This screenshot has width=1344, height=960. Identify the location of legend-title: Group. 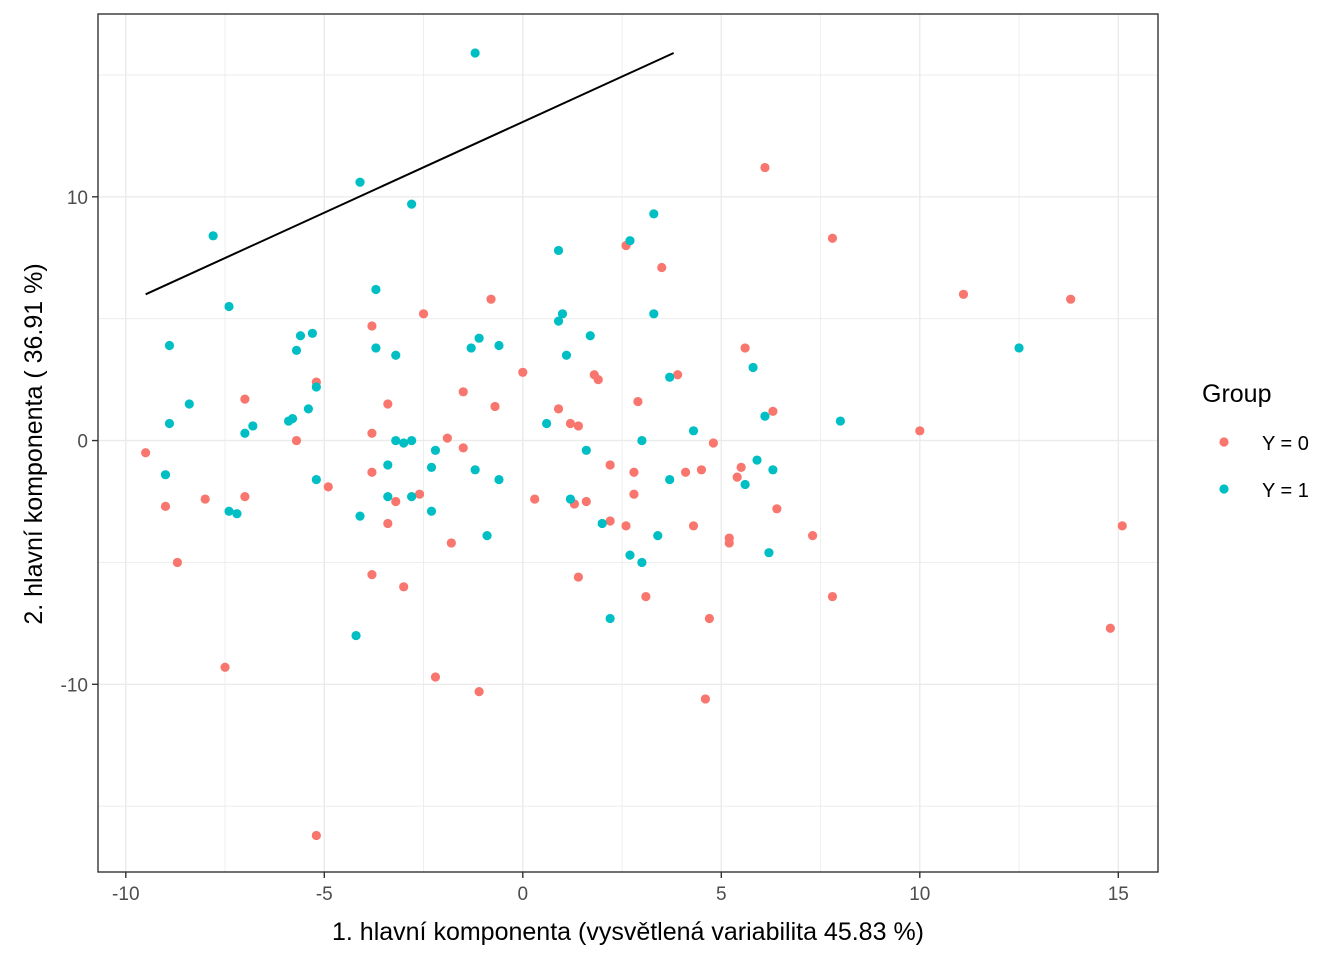
(1236, 394).